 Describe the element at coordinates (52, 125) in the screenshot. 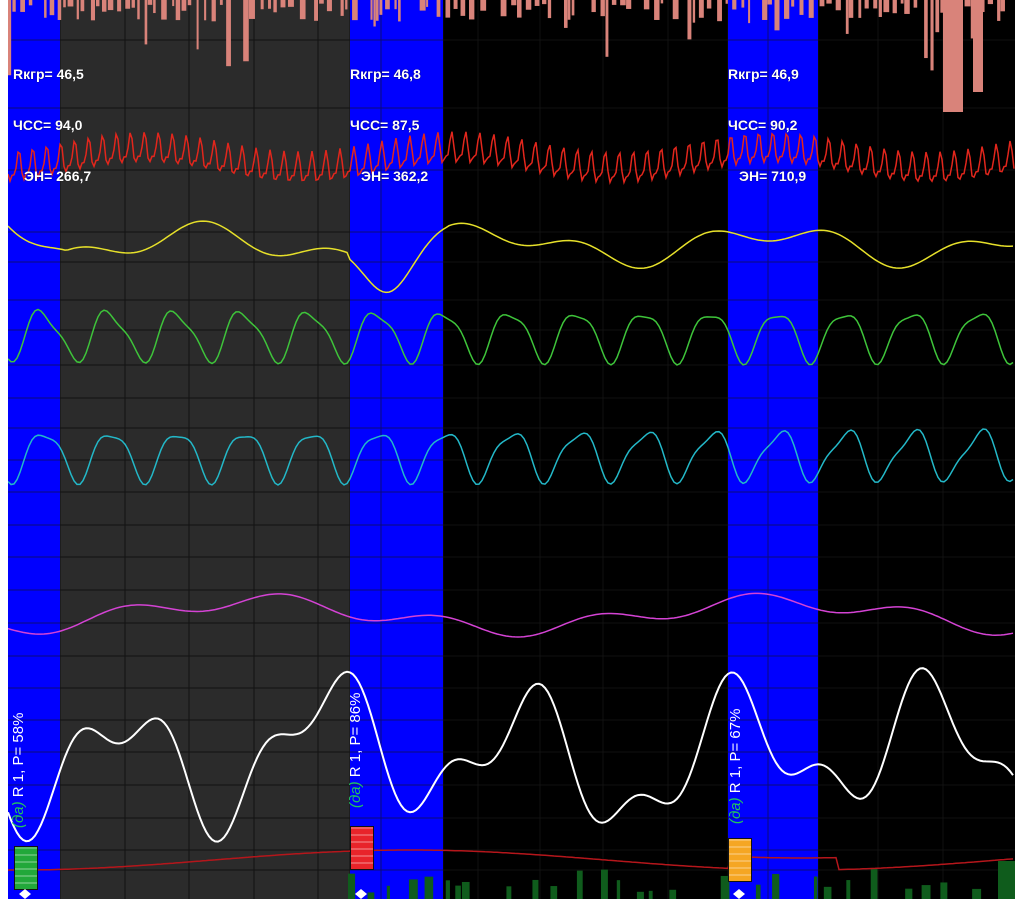

I see `readout-1: Rкгр= 46,5 ЧСС= 94,0 ЭН= 266,7` at that location.